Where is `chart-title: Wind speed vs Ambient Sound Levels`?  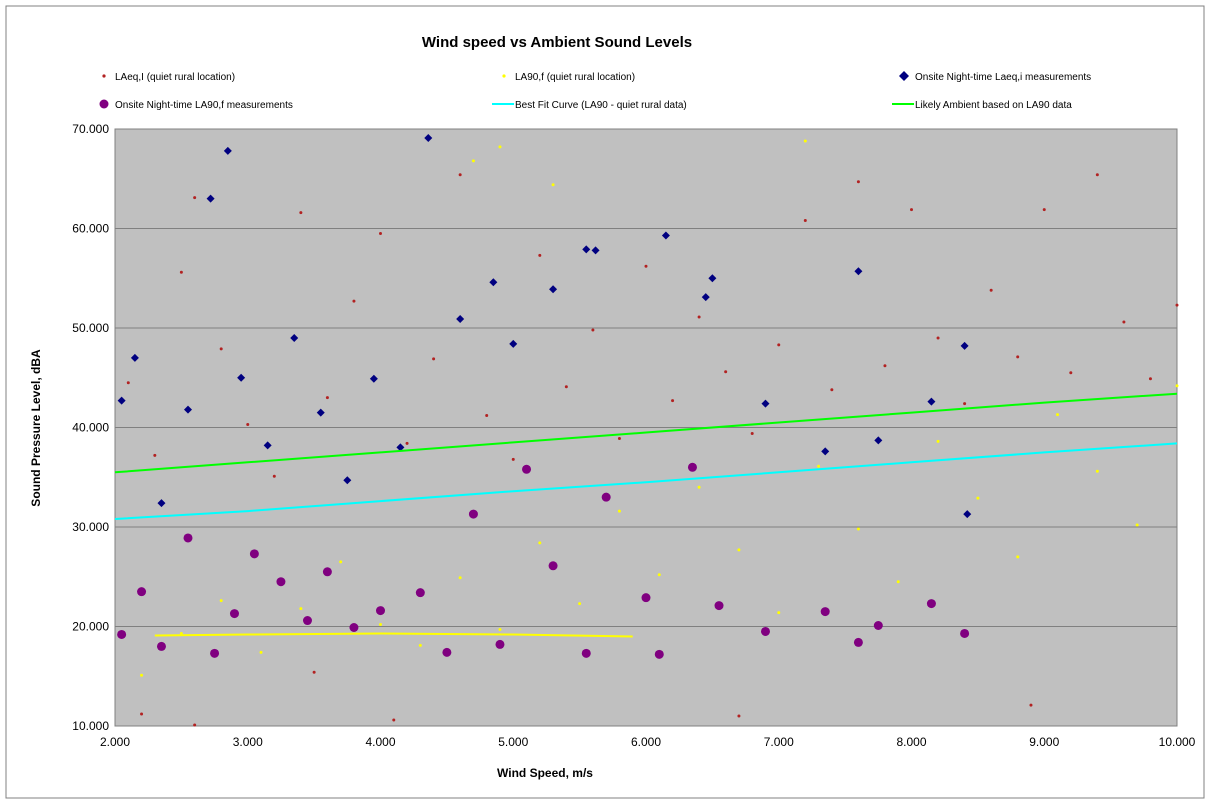 chart-title: Wind speed vs Ambient Sound Levels is located at coordinates (557, 42).